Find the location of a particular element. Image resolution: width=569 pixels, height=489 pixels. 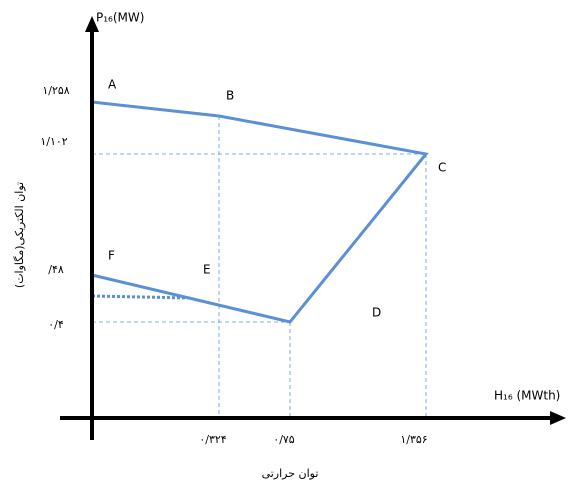

y-axis-title: P₁₆(MW) is located at coordinates (120, 18).